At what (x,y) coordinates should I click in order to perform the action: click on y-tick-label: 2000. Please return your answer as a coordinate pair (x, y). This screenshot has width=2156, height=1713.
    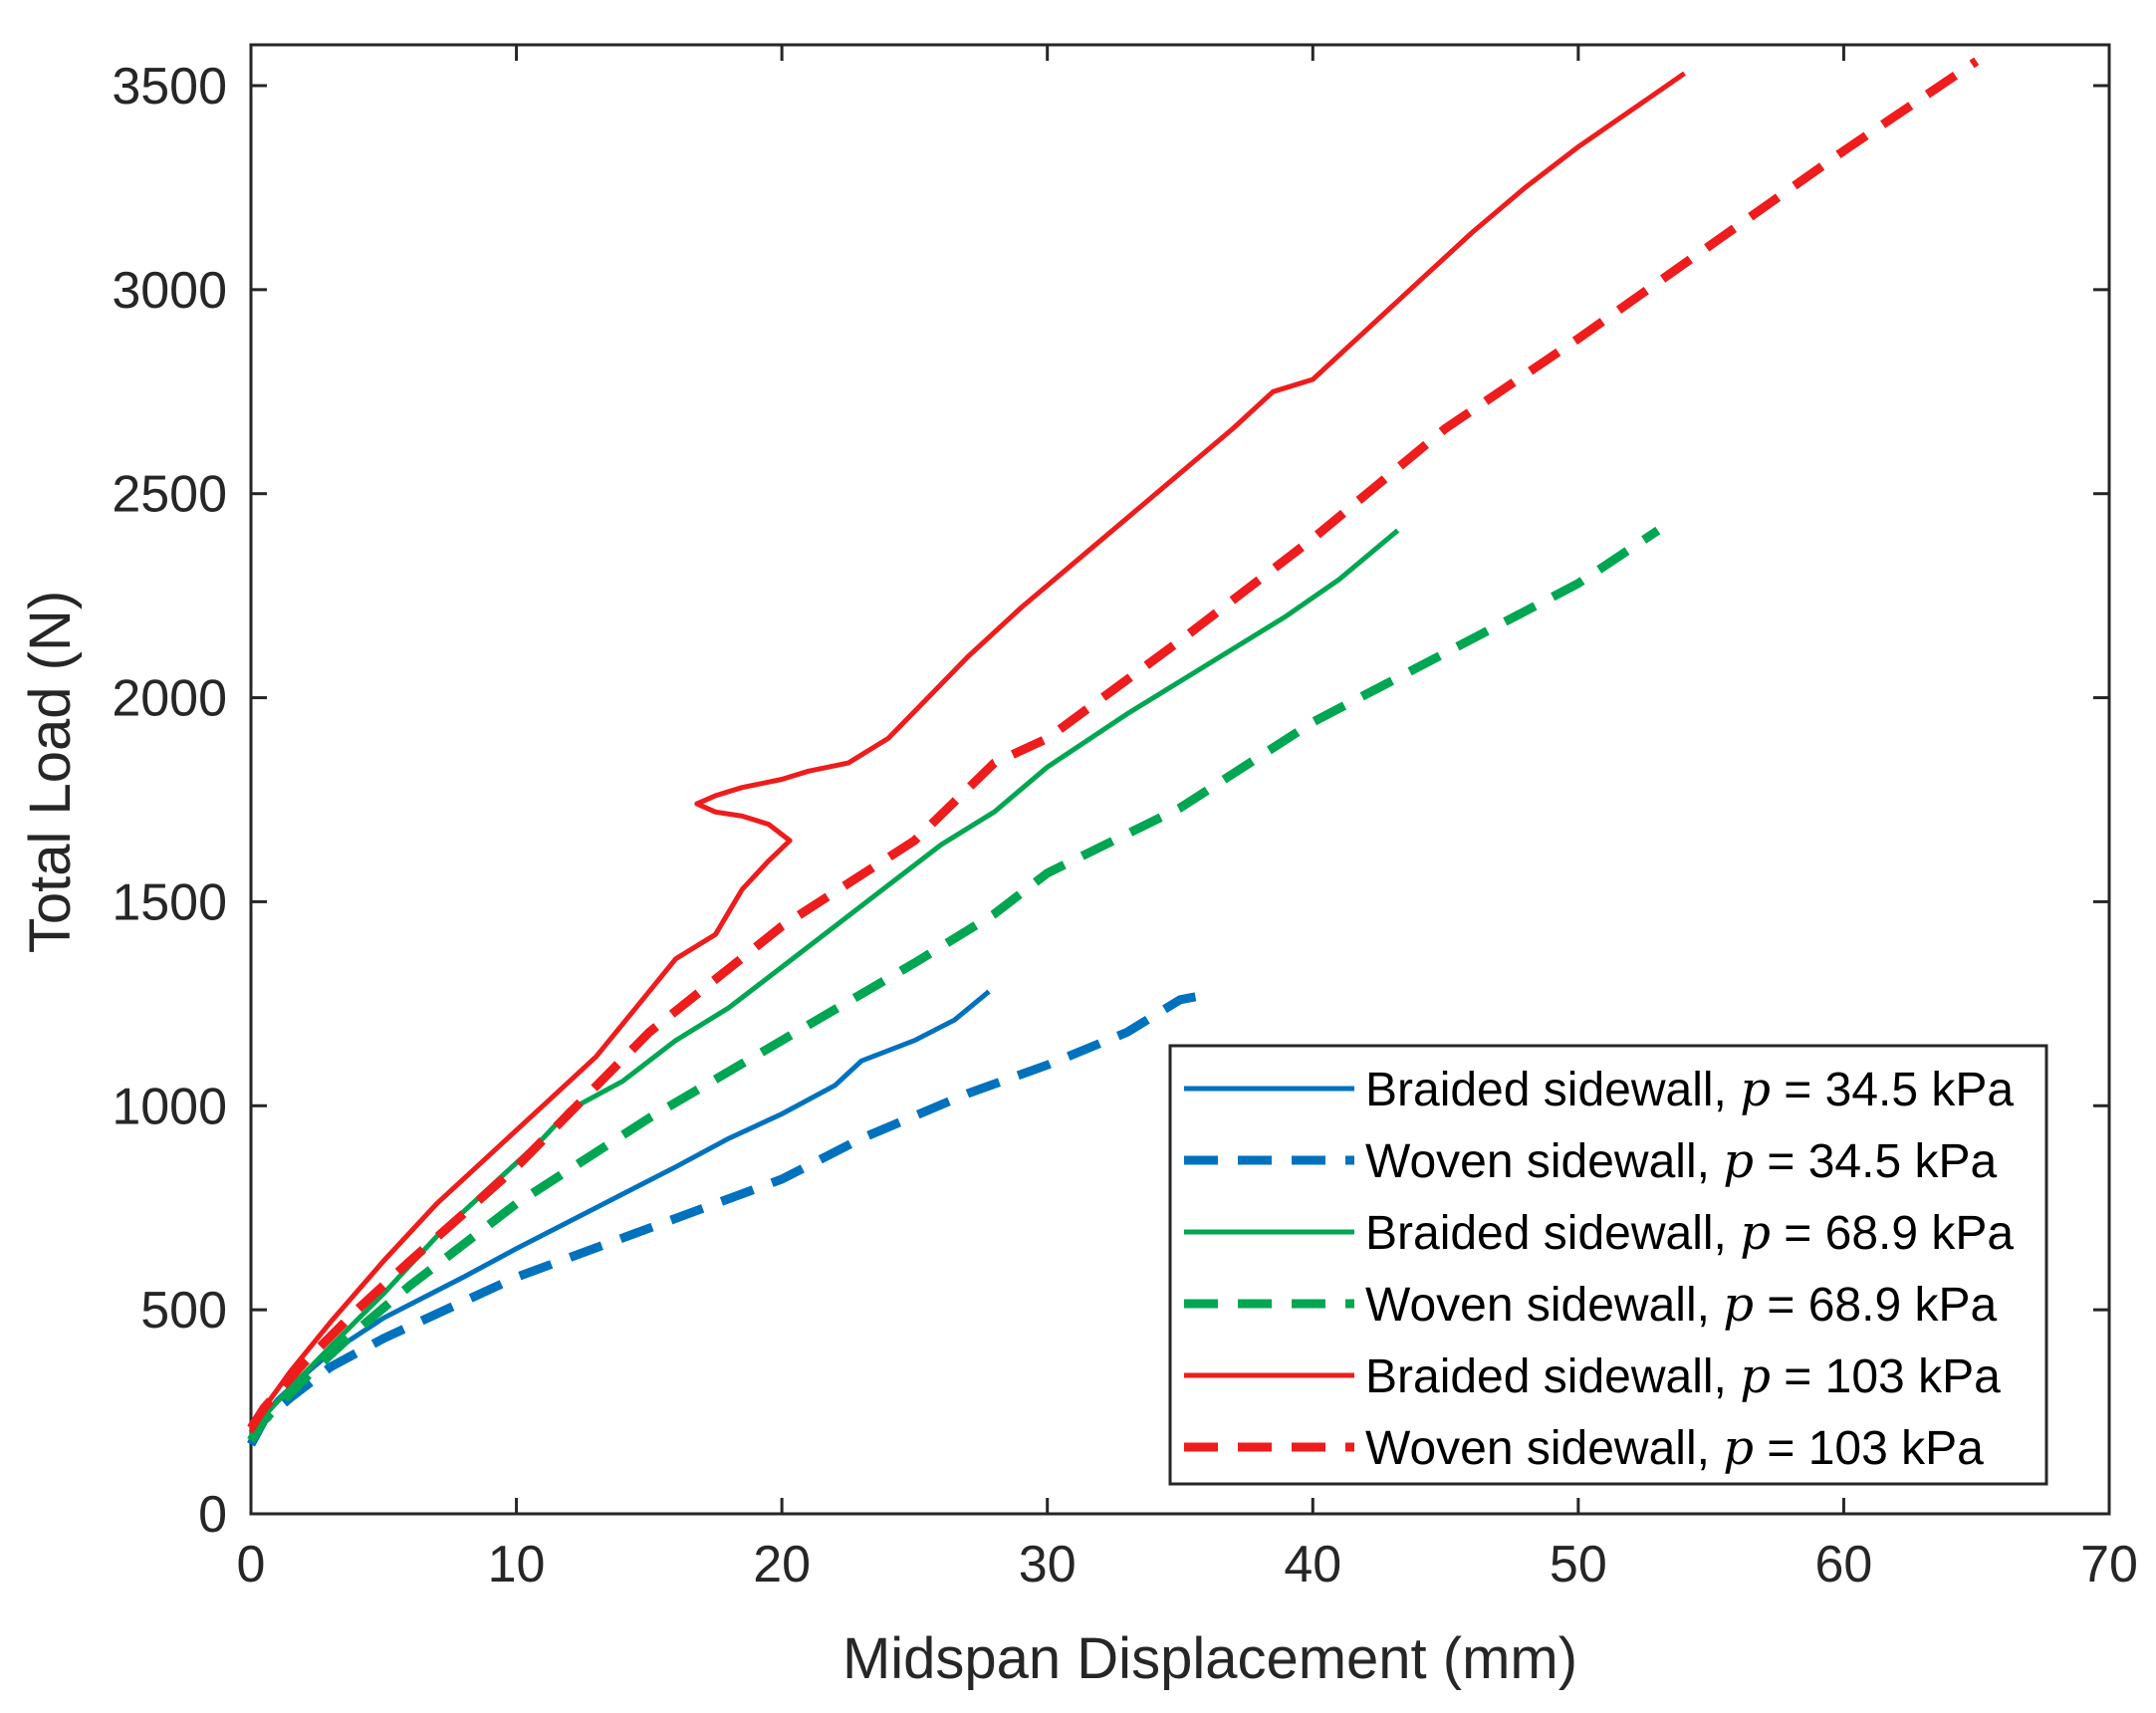
    Looking at the image, I should click on (169, 699).